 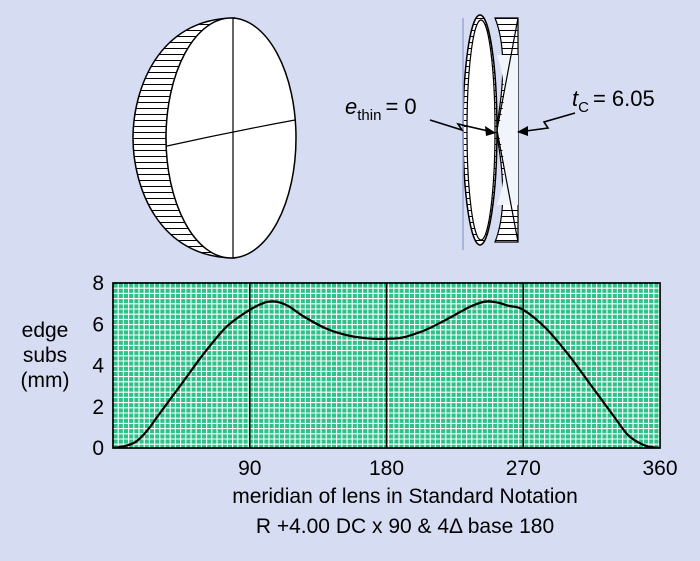 What do you see at coordinates (45, 330) in the screenshot?
I see `y-axis-label-line: edge` at bounding box center [45, 330].